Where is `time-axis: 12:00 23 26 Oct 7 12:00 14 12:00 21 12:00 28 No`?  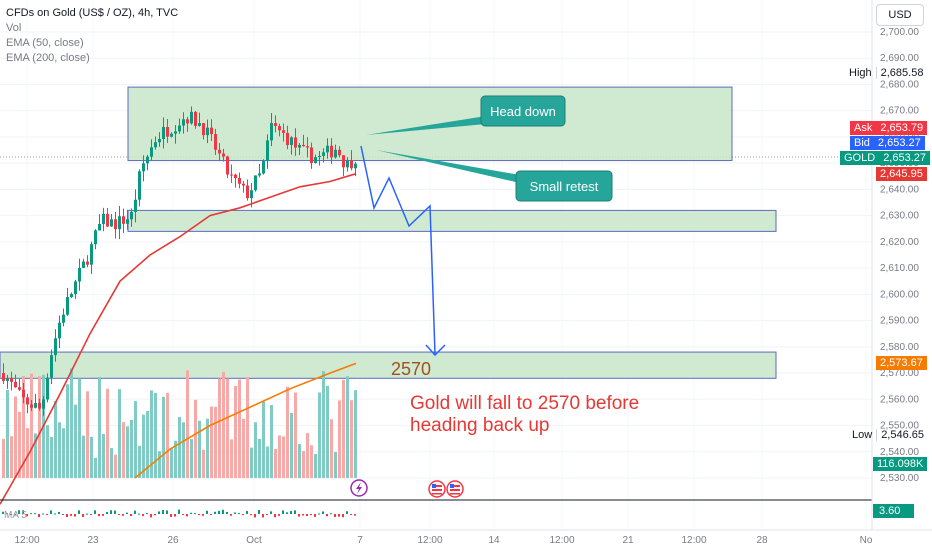
time-axis: 12:00 23 26 Oct 7 12:00 14 12:00 21 12:00 28 No is located at coordinates (443, 540).